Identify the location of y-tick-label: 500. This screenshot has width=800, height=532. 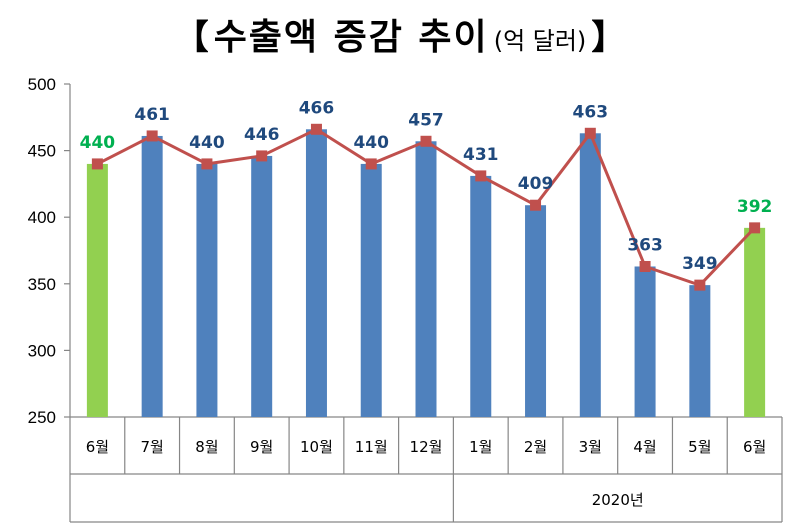
(42, 84).